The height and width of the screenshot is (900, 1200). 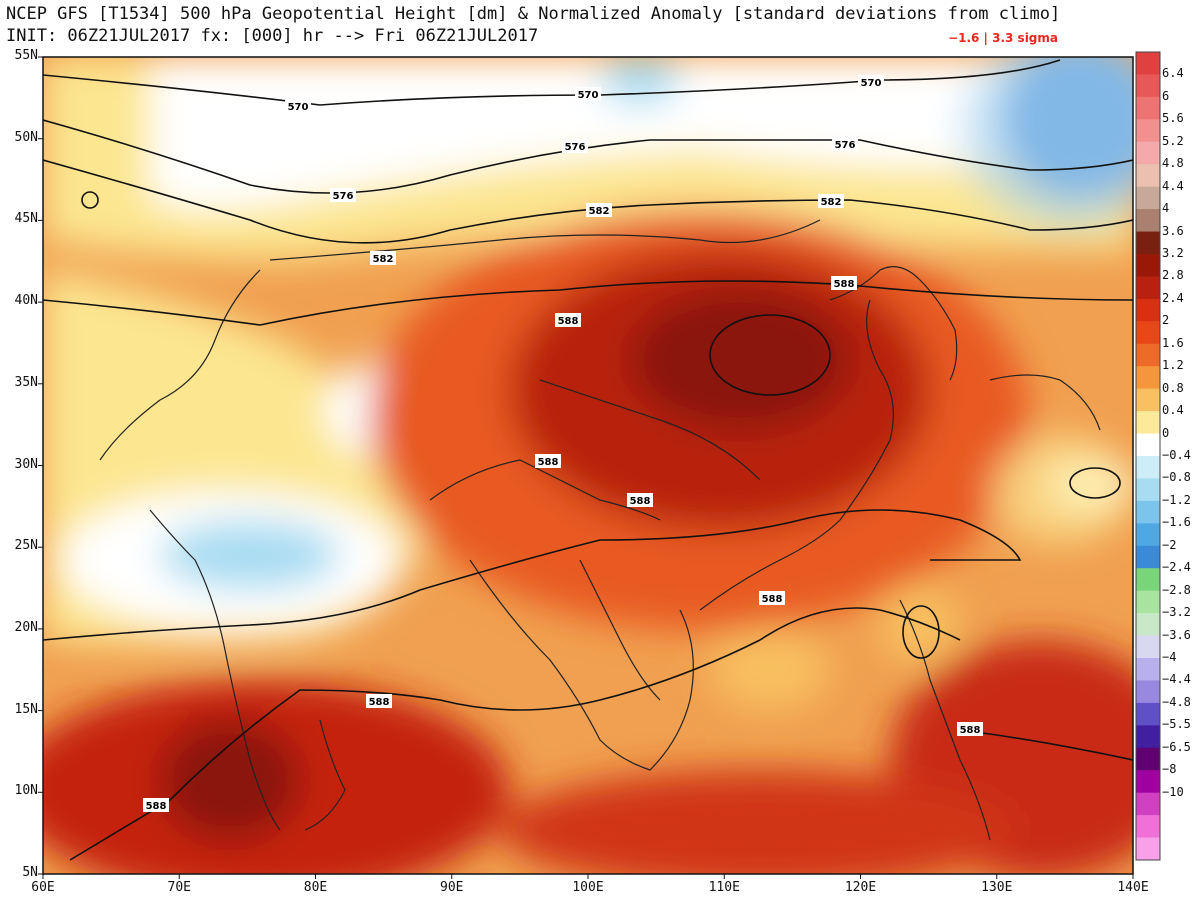 I want to click on colorbar-label: 3.2, so click(x=1173, y=253).